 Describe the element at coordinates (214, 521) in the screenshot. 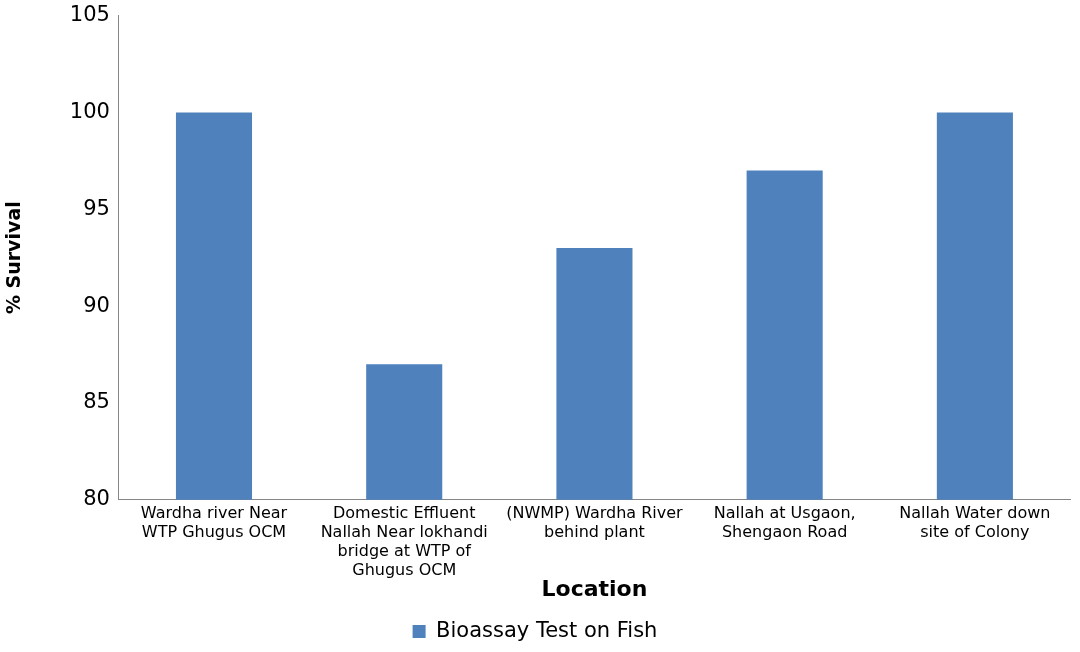

I see `x-tick-label: Wardha river Near WTP Ghugus OCM` at that location.